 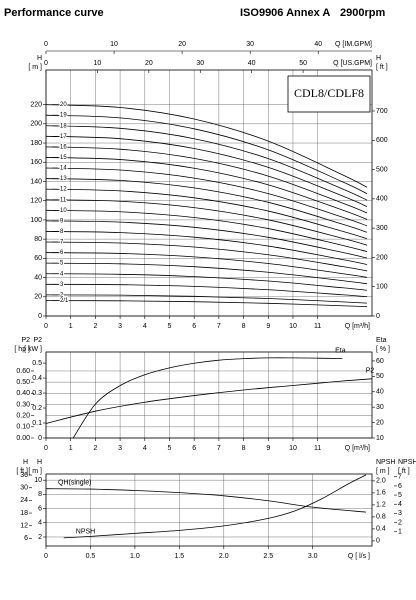 I want to click on y-tick-label: 4, so click(x=40, y=523).